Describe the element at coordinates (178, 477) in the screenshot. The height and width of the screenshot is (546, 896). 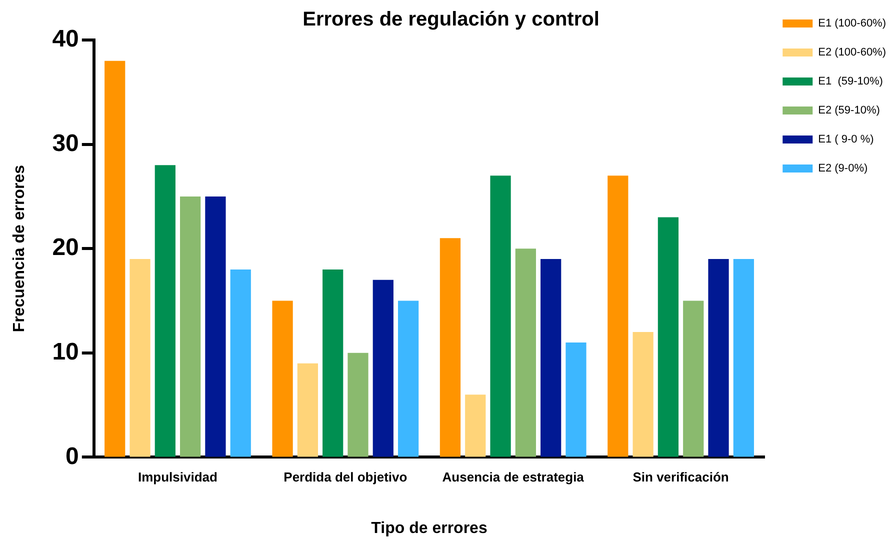
I see `x-tick-label: Impulsividad` at that location.